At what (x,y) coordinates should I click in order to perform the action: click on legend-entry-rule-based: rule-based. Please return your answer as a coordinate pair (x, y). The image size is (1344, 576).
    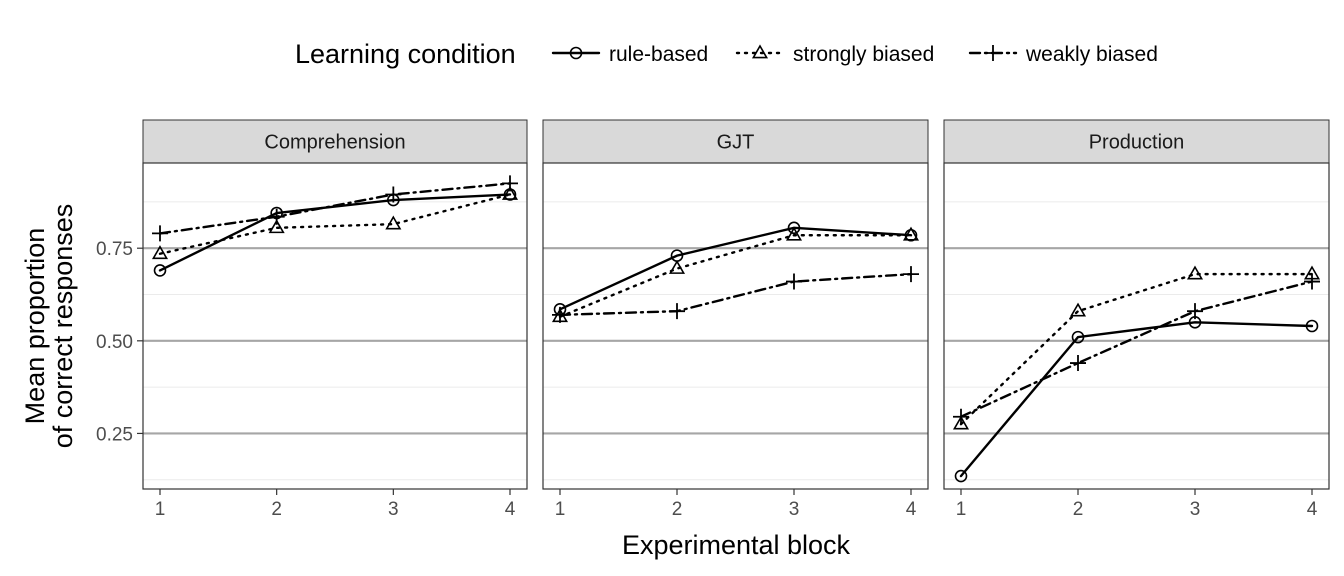
    Looking at the image, I should click on (629, 54).